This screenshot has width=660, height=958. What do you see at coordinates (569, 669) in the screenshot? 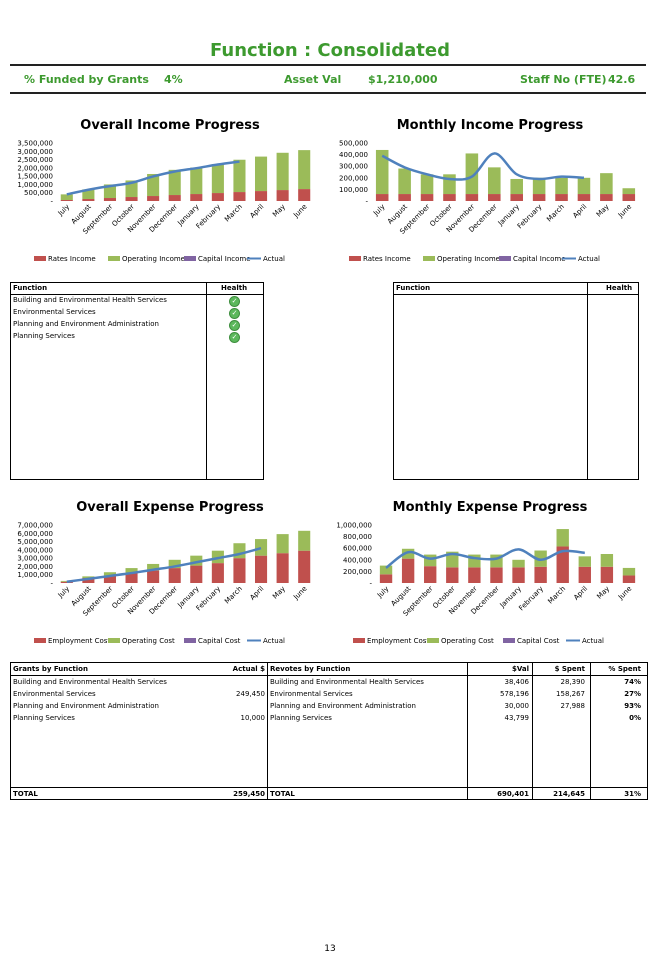
I see `spent-header: $ Spent` at bounding box center [569, 669].